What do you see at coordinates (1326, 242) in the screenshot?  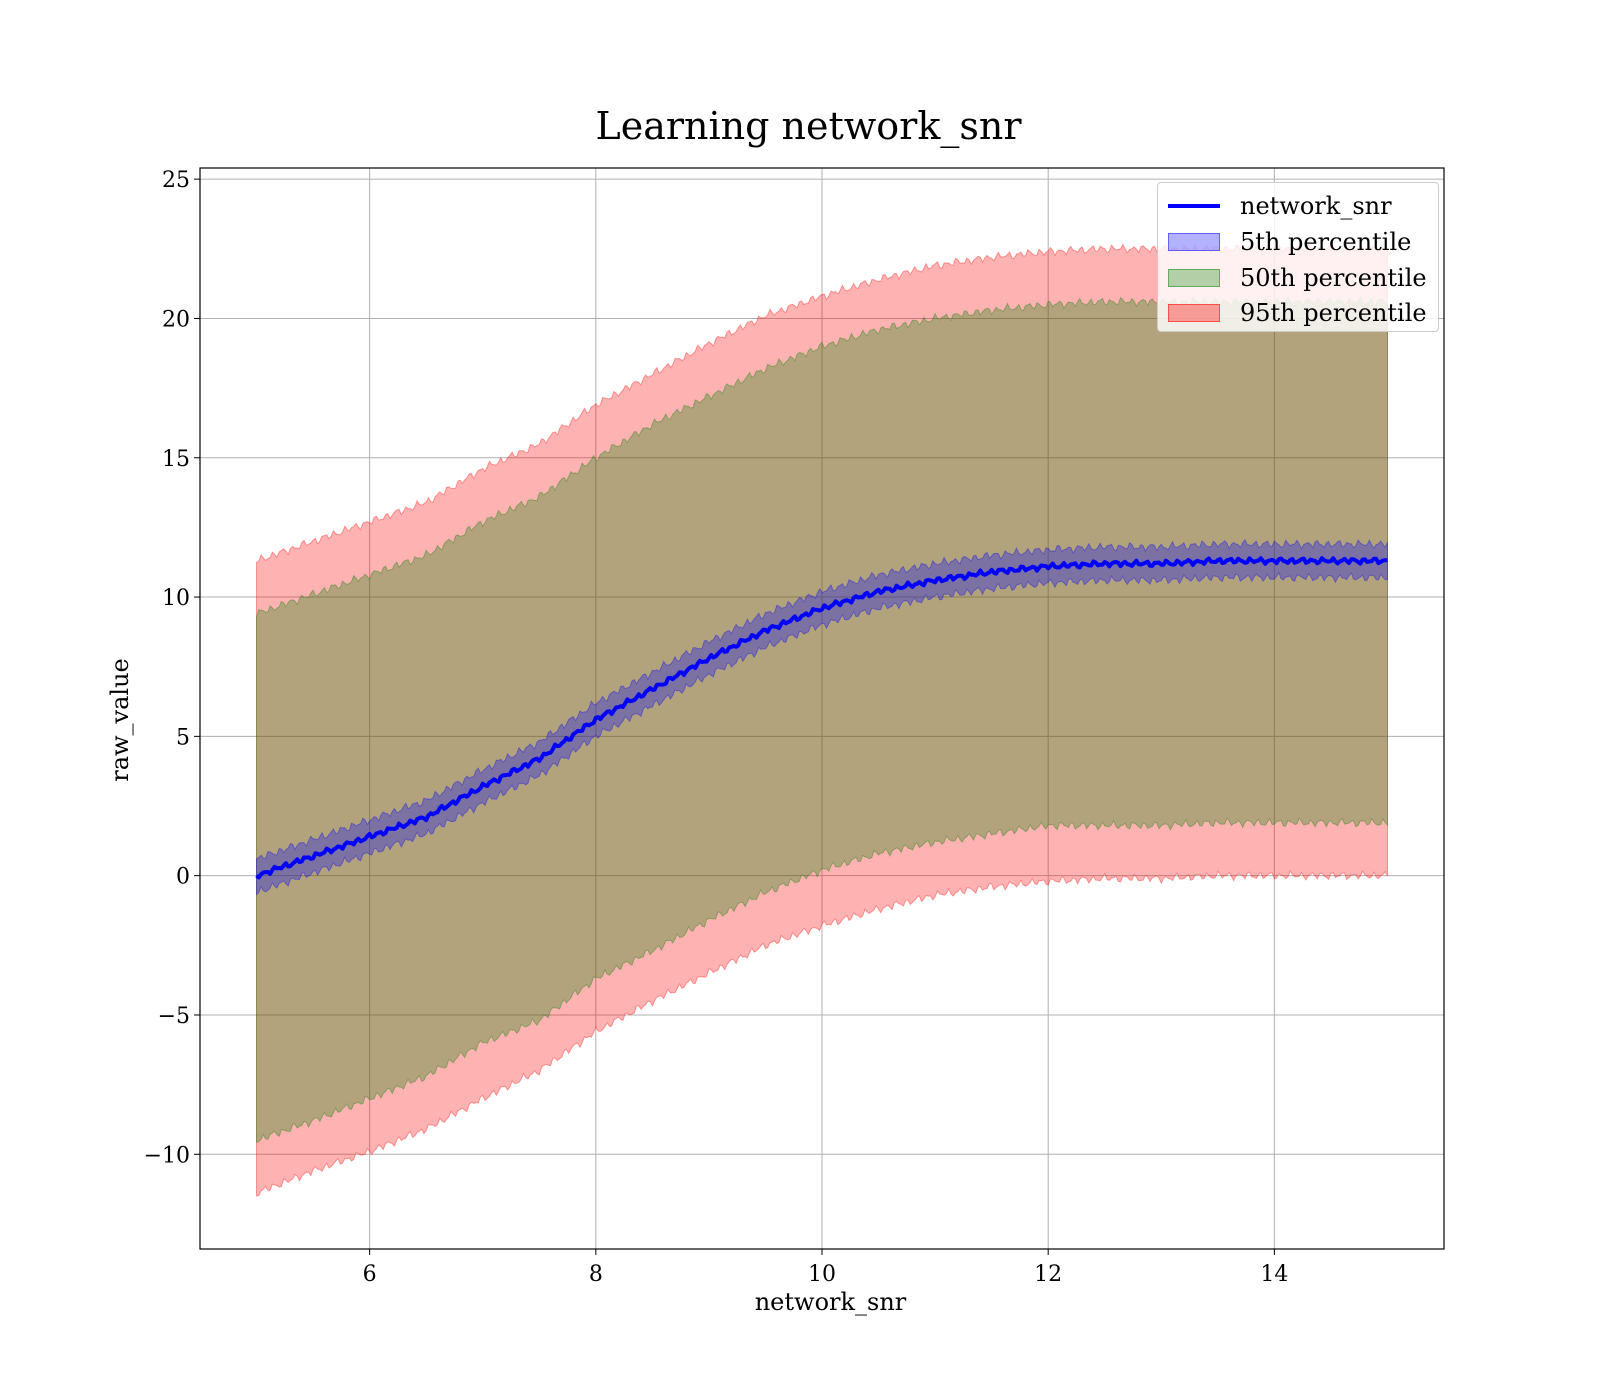 I see `legend-label: 5th percentile` at bounding box center [1326, 242].